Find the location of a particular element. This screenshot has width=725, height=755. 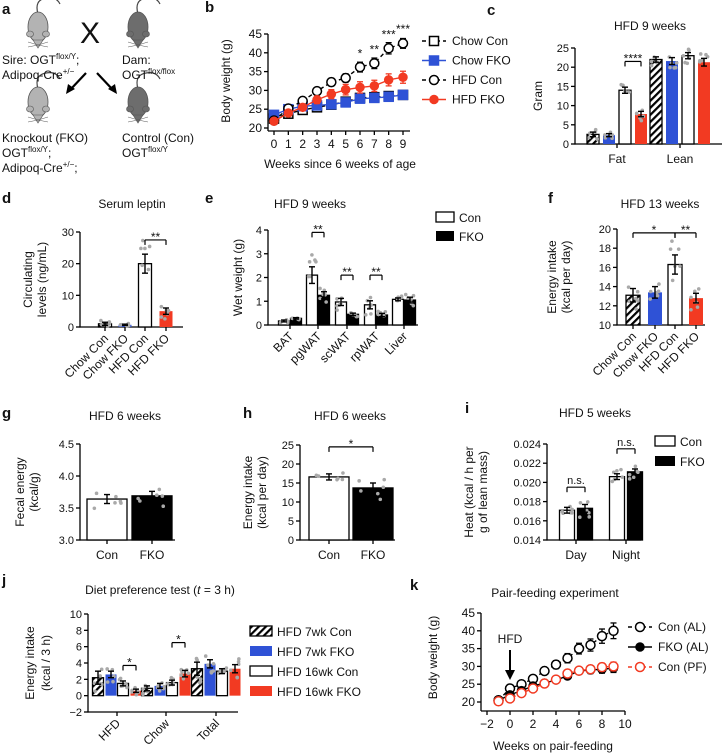

x-tick-label: Chow is located at coordinates (157, 732).